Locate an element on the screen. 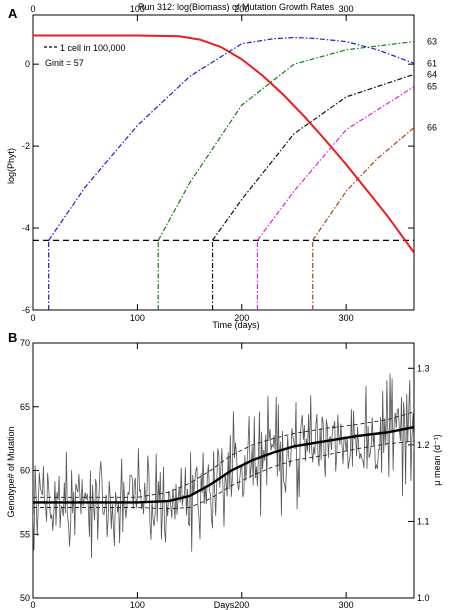 Image resolution: width=454 pixels, height=610 pixels. y2-tick-label: 1.0 is located at coordinates (423, 598).